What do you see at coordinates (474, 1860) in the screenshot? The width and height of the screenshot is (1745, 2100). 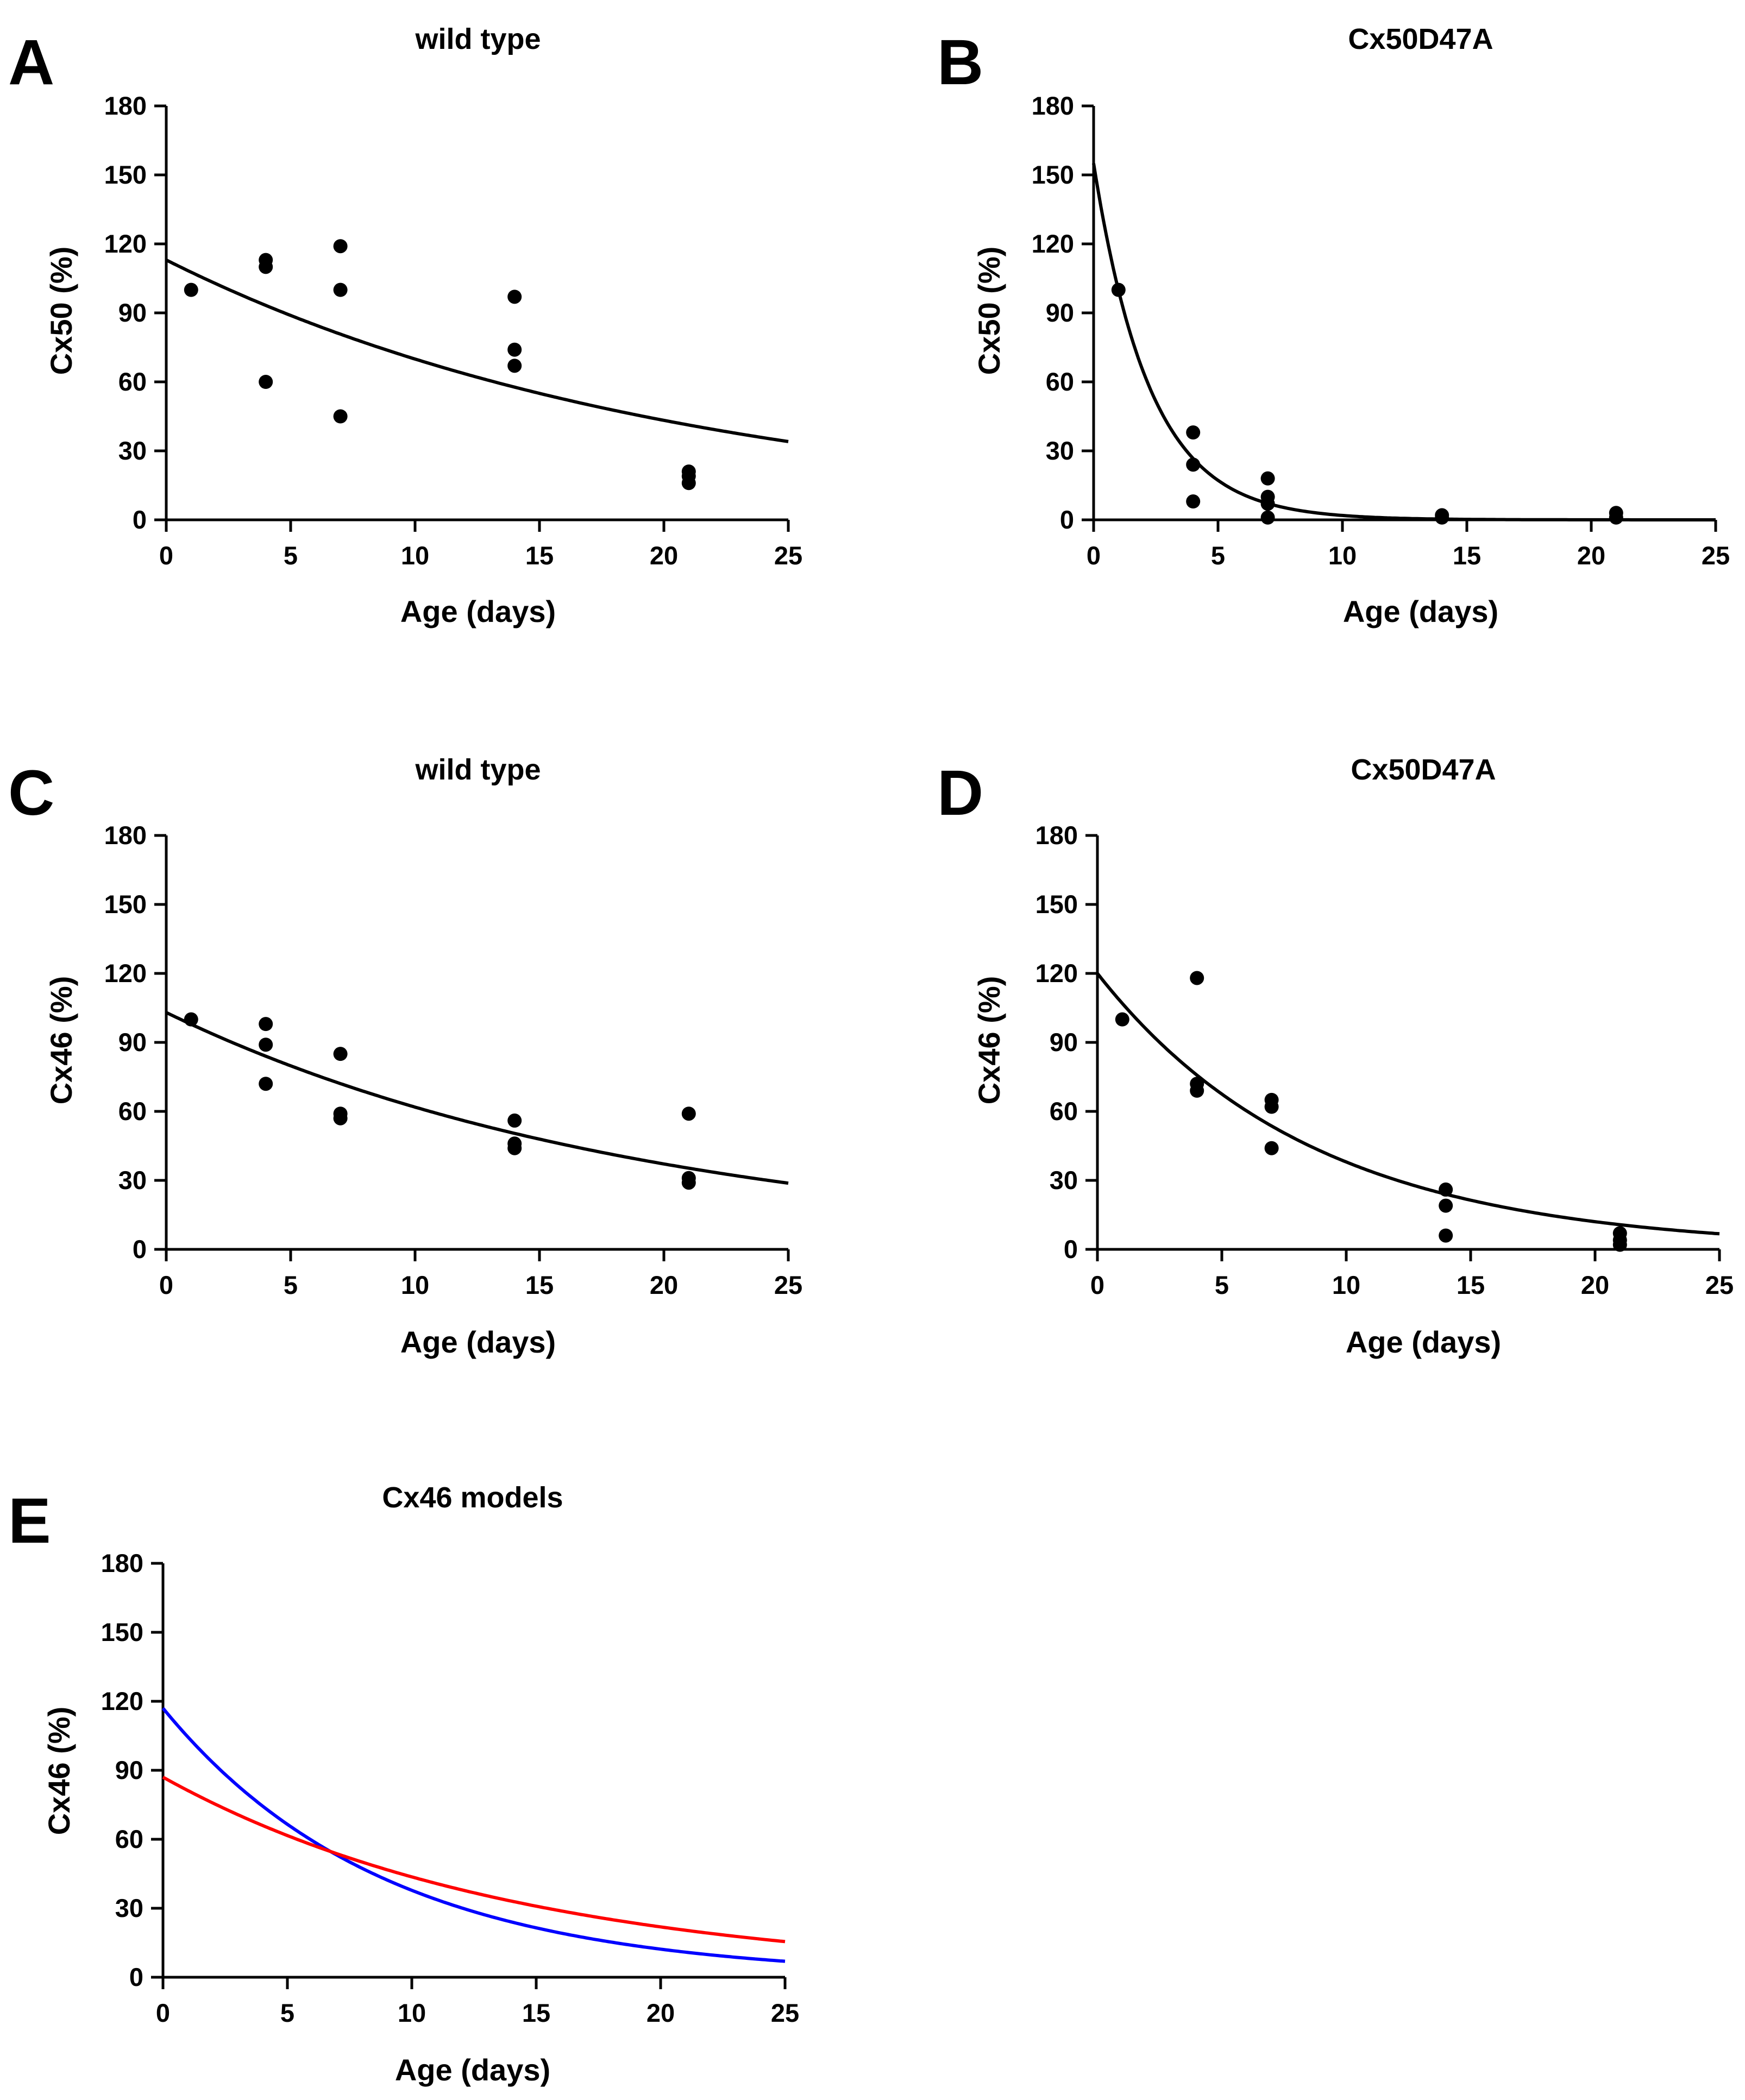 I see `model-line-e-red` at bounding box center [474, 1860].